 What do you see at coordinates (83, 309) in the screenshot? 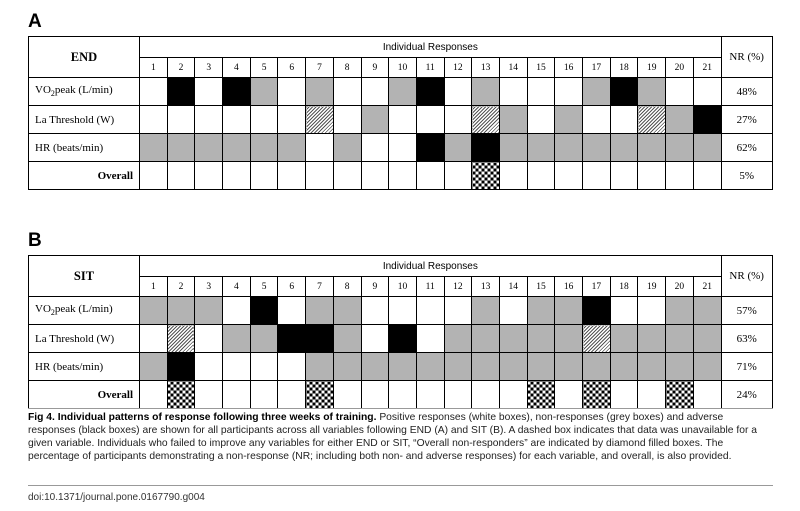
I see `variable-label-suffix: peak (L/min)` at bounding box center [83, 309].